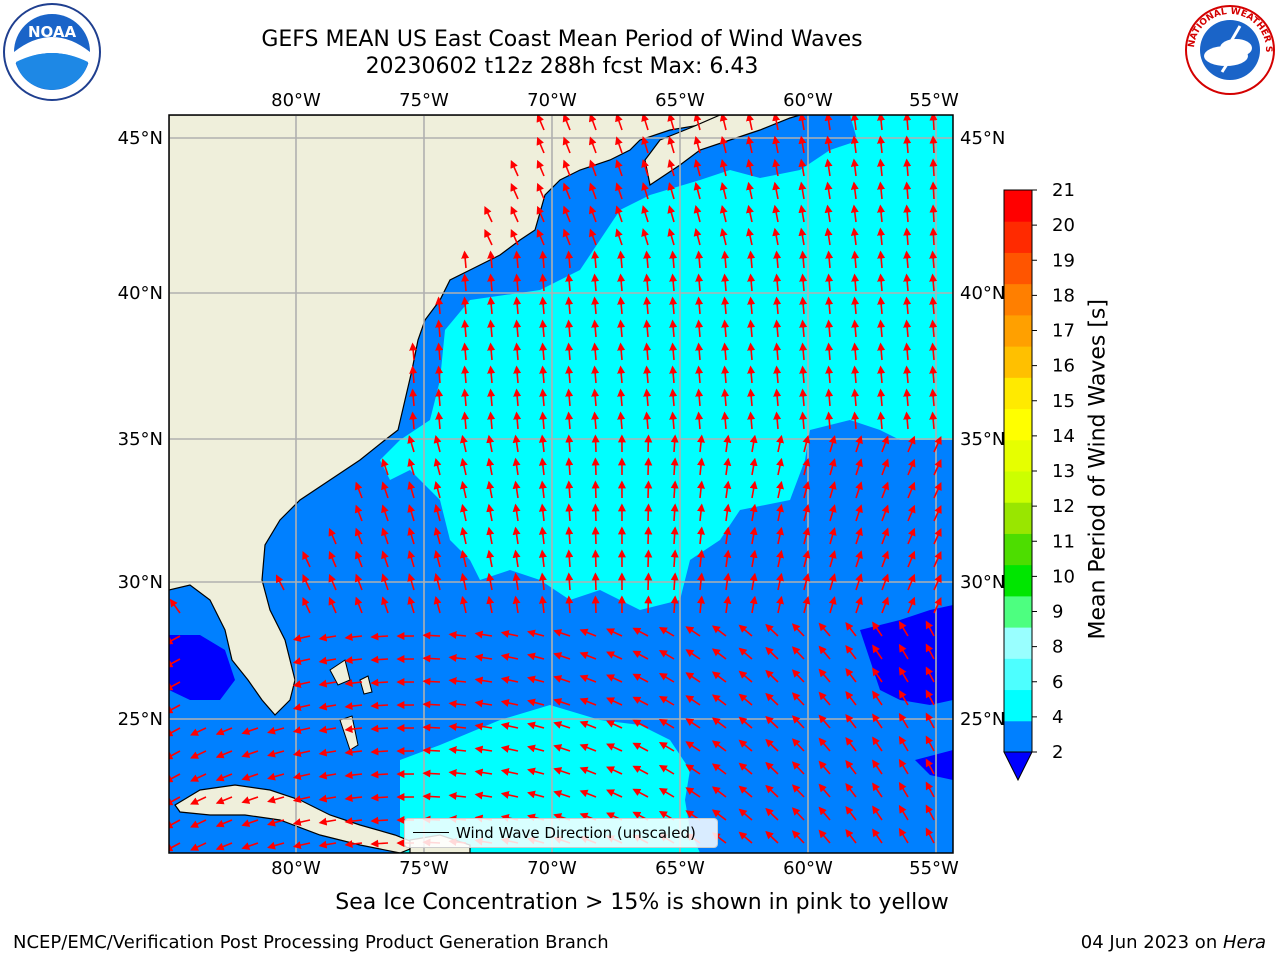 This screenshot has height=960, width=1280. Describe the element at coordinates (561, 833) in the screenshot. I see `map-legend: Wind Wave Direction (unscaled)` at that location.